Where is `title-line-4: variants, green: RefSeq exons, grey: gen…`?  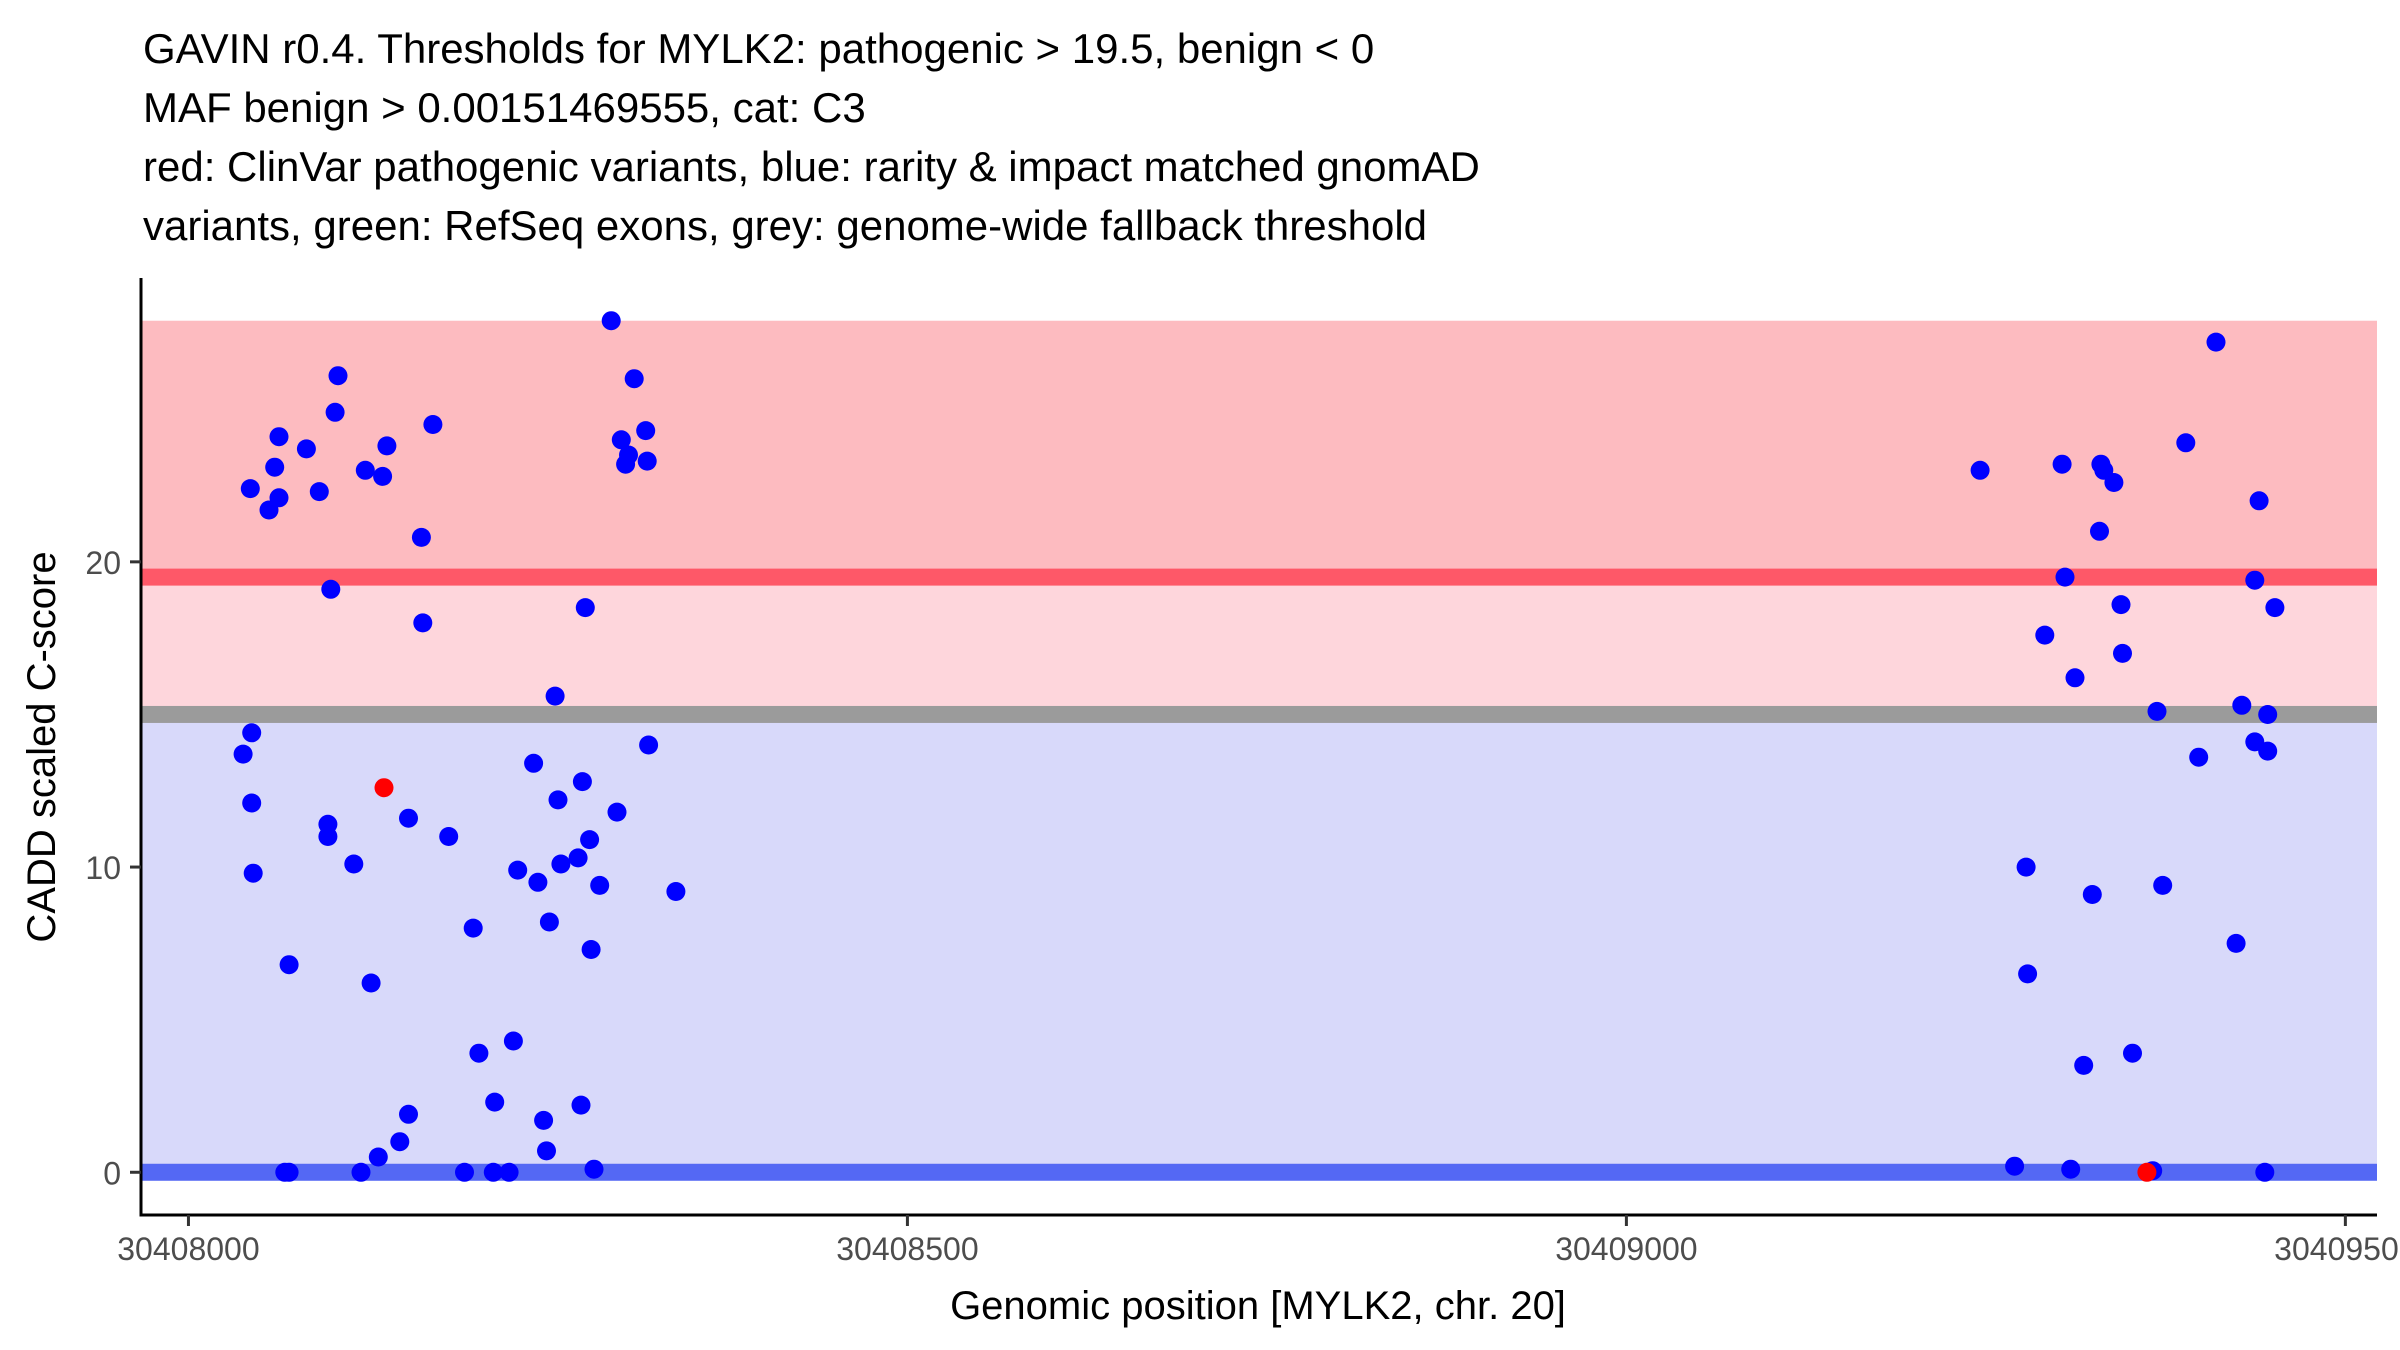
title-line-4: variants, green: RefSeq exons, grey: gen… is located at coordinates (785, 225).